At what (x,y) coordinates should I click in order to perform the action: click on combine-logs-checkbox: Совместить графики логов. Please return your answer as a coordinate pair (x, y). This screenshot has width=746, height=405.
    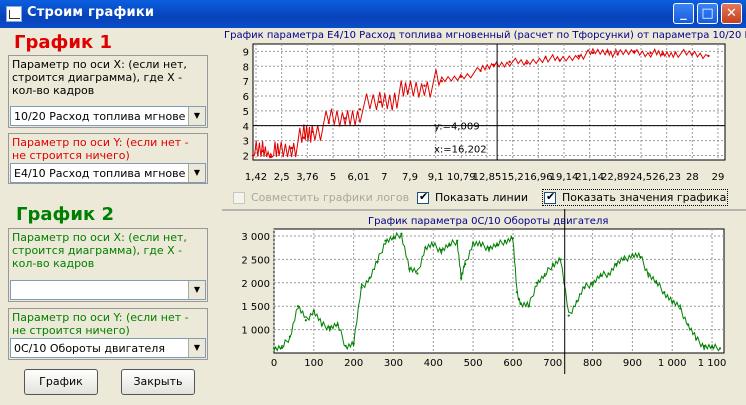
    Looking at the image, I should click on (321, 197).